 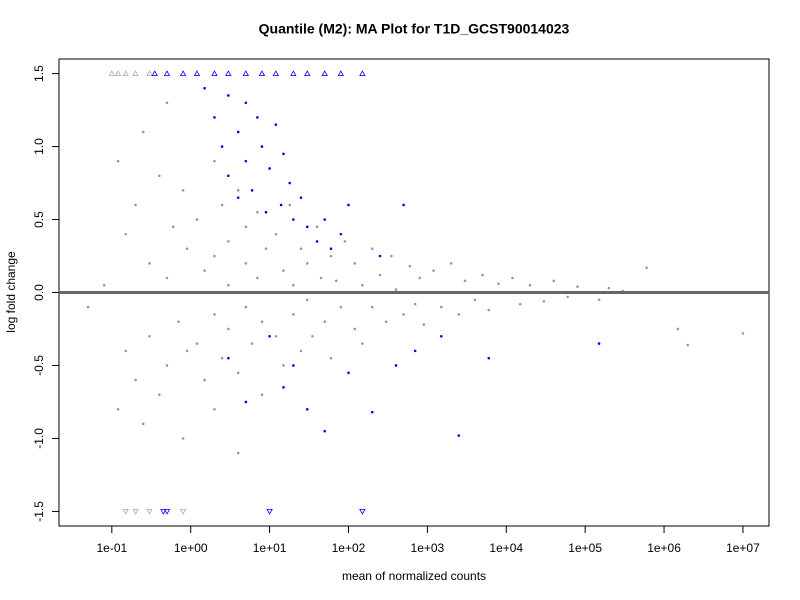 What do you see at coordinates (39, 365) in the screenshot?
I see `y-tick-label: -0.5` at bounding box center [39, 365].